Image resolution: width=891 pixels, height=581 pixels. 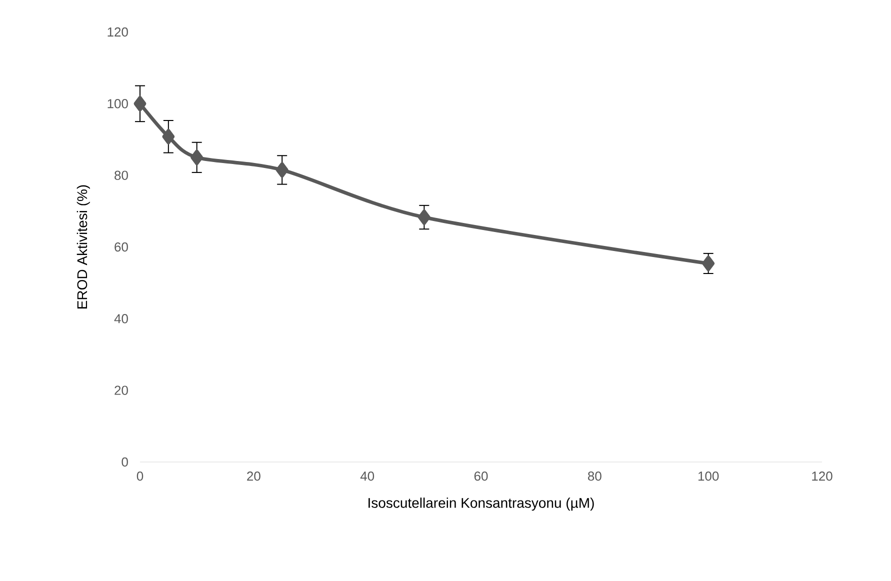 What do you see at coordinates (118, 103) in the screenshot?
I see `y-tick-label: 100` at bounding box center [118, 103].